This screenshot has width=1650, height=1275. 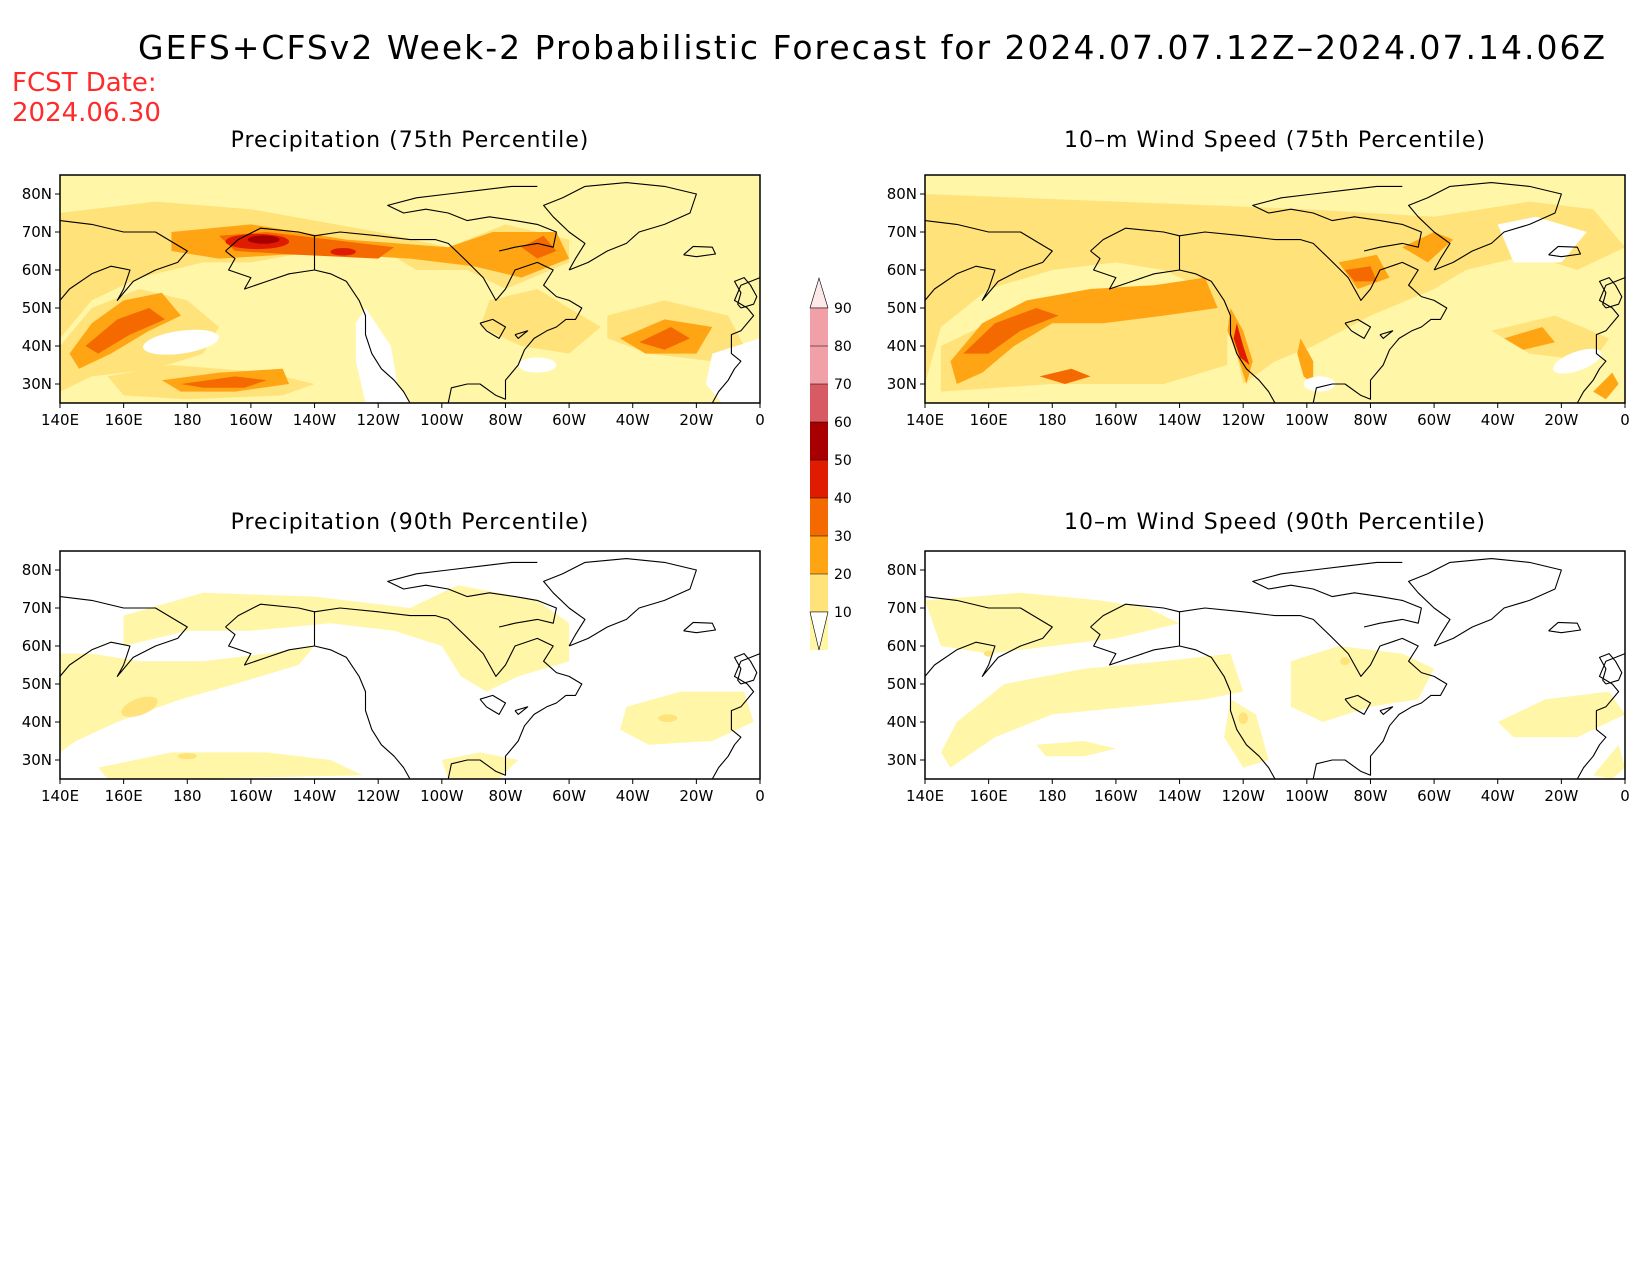 I want to click on colorbar-label: 10, so click(x=843, y=613).